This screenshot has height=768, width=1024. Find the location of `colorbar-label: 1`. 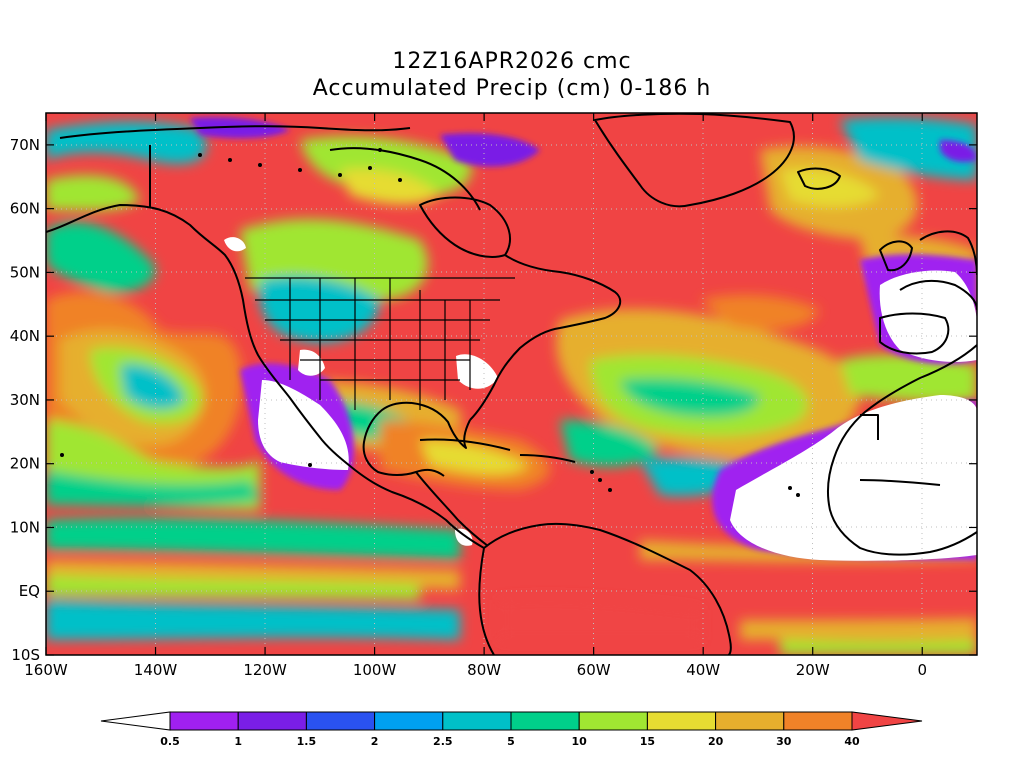

colorbar-label: 1 is located at coordinates (238, 741).